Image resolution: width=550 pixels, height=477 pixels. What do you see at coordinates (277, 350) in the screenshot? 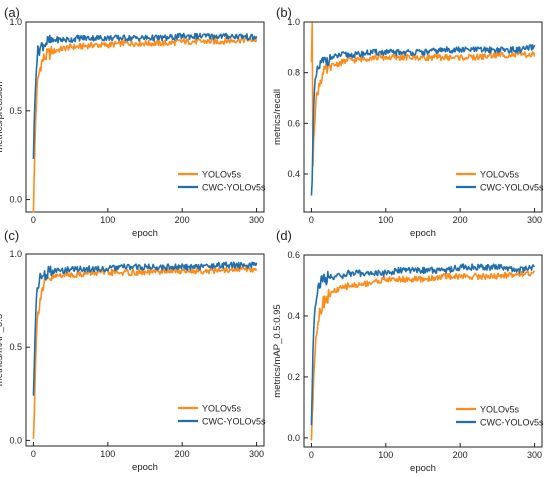
I see `y-axis-label: metrics/mAP_0.5:0.95` at bounding box center [277, 350].